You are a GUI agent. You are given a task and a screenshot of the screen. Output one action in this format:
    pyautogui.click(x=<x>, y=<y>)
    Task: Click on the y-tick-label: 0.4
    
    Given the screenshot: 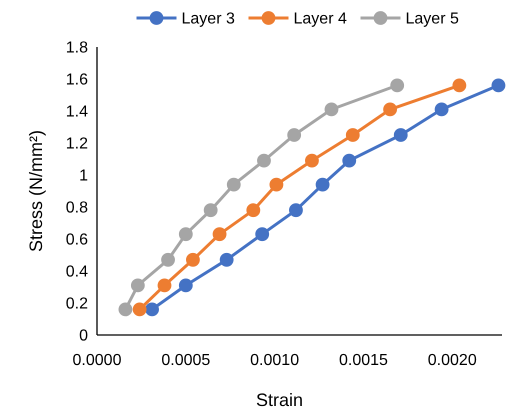 What is the action you would take?
    pyautogui.click(x=77, y=272)
    